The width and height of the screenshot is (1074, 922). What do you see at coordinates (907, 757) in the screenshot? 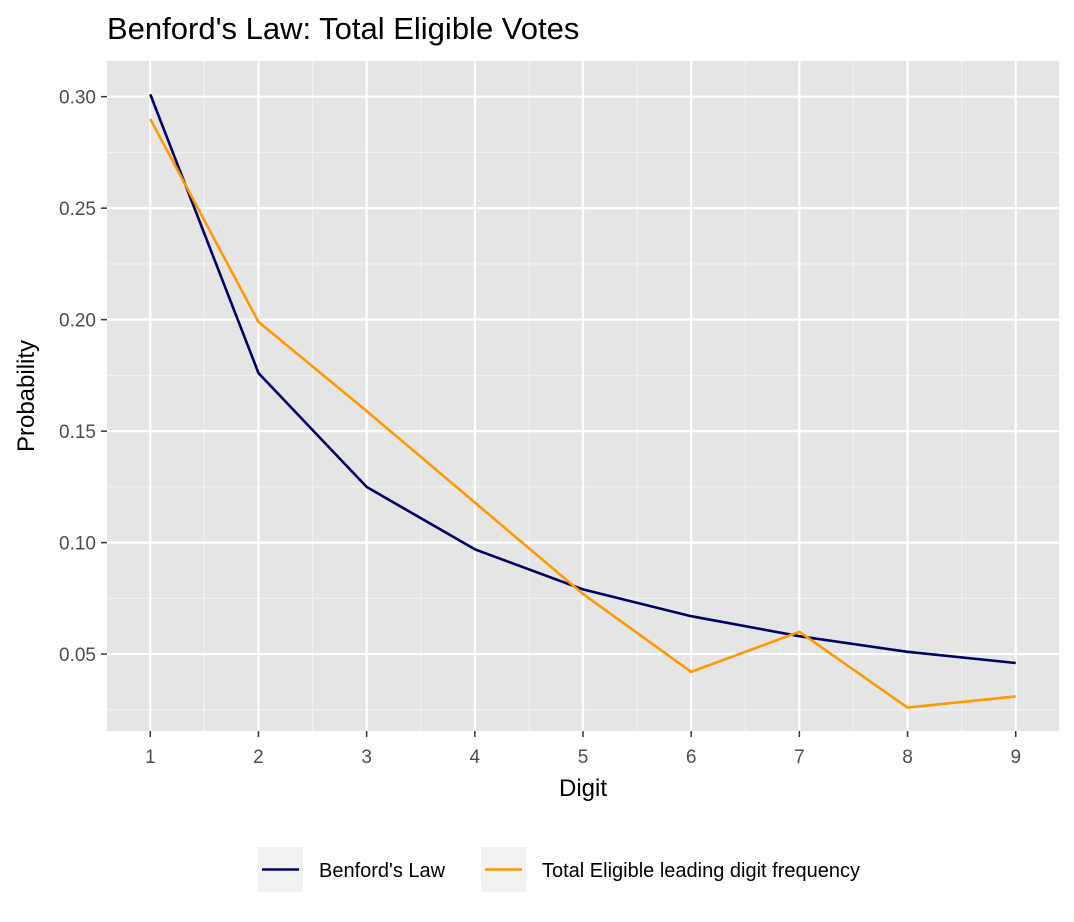
I see `x-tick-label: 8` at bounding box center [907, 757].